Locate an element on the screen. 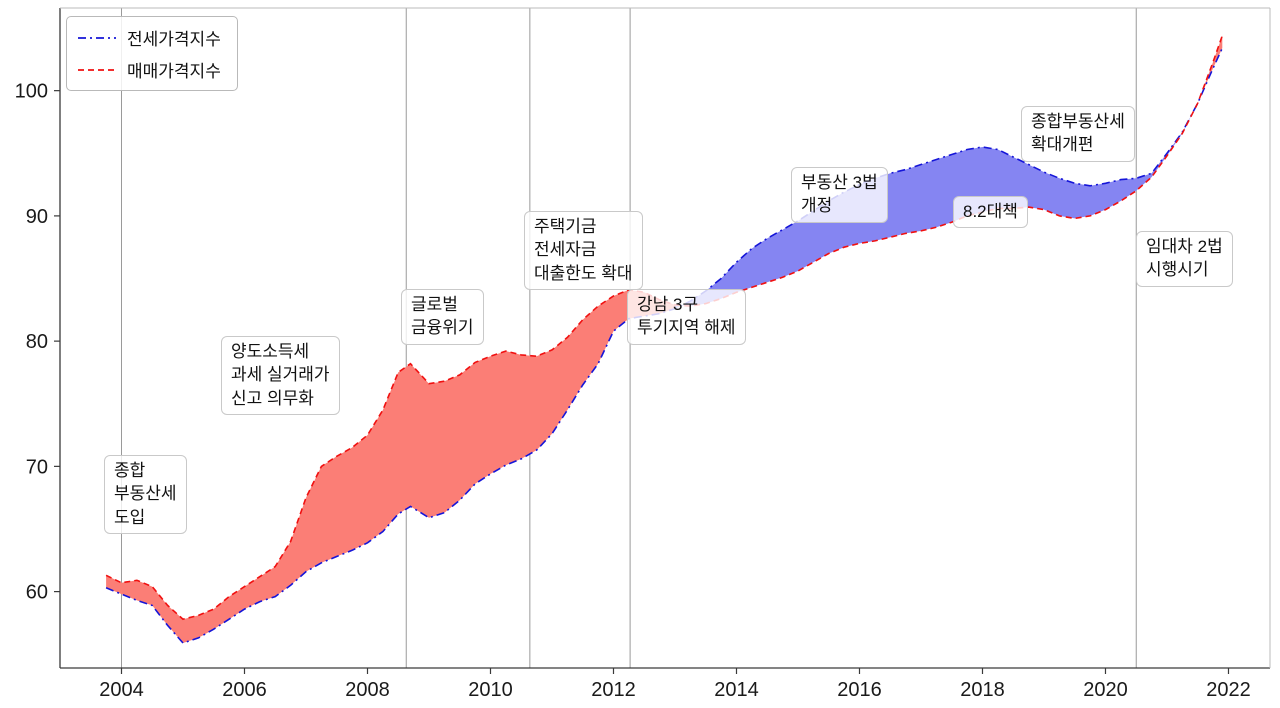 Image resolution: width=1280 pixels, height=708 pixels. policy-annotation: 글로벌 금융위기 is located at coordinates (442, 317).